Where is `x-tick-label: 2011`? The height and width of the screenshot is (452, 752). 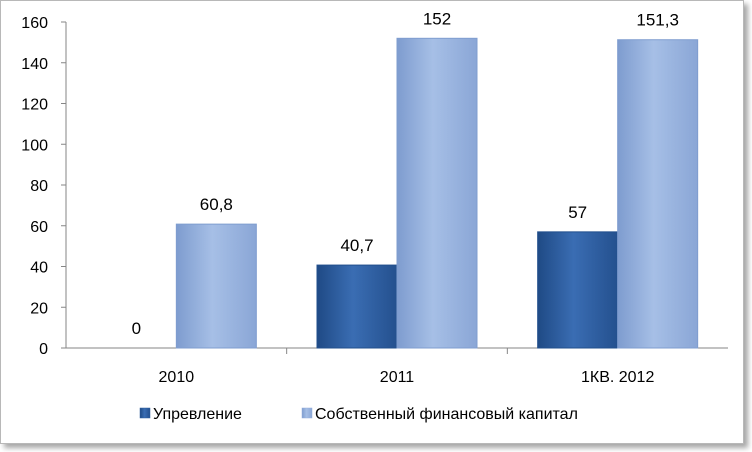 x-tick-label: 2011 is located at coordinates (397, 377).